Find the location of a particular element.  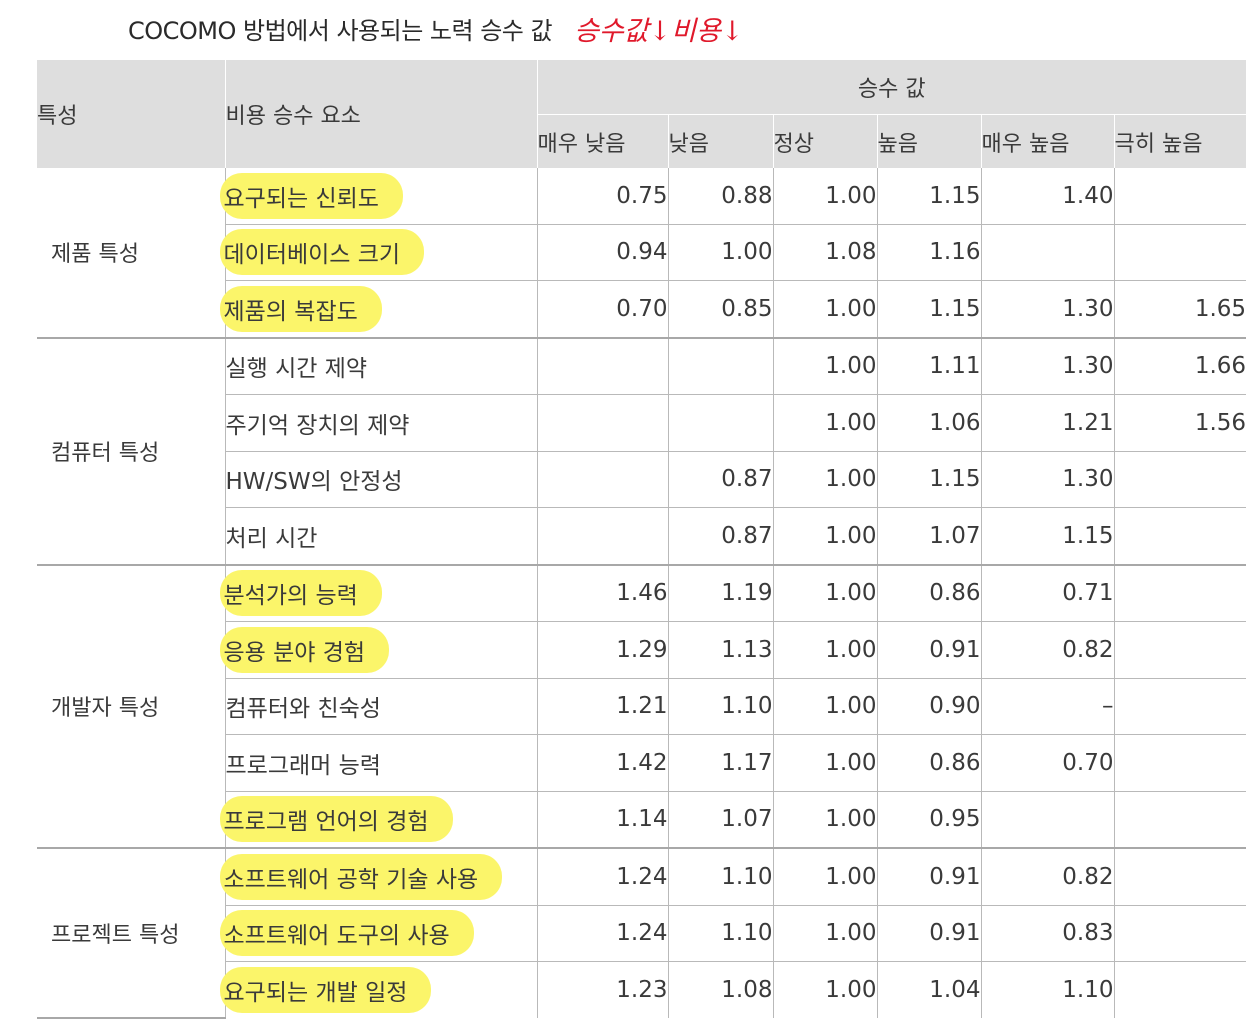

value-cell: 1.08 is located at coordinates (824, 252).